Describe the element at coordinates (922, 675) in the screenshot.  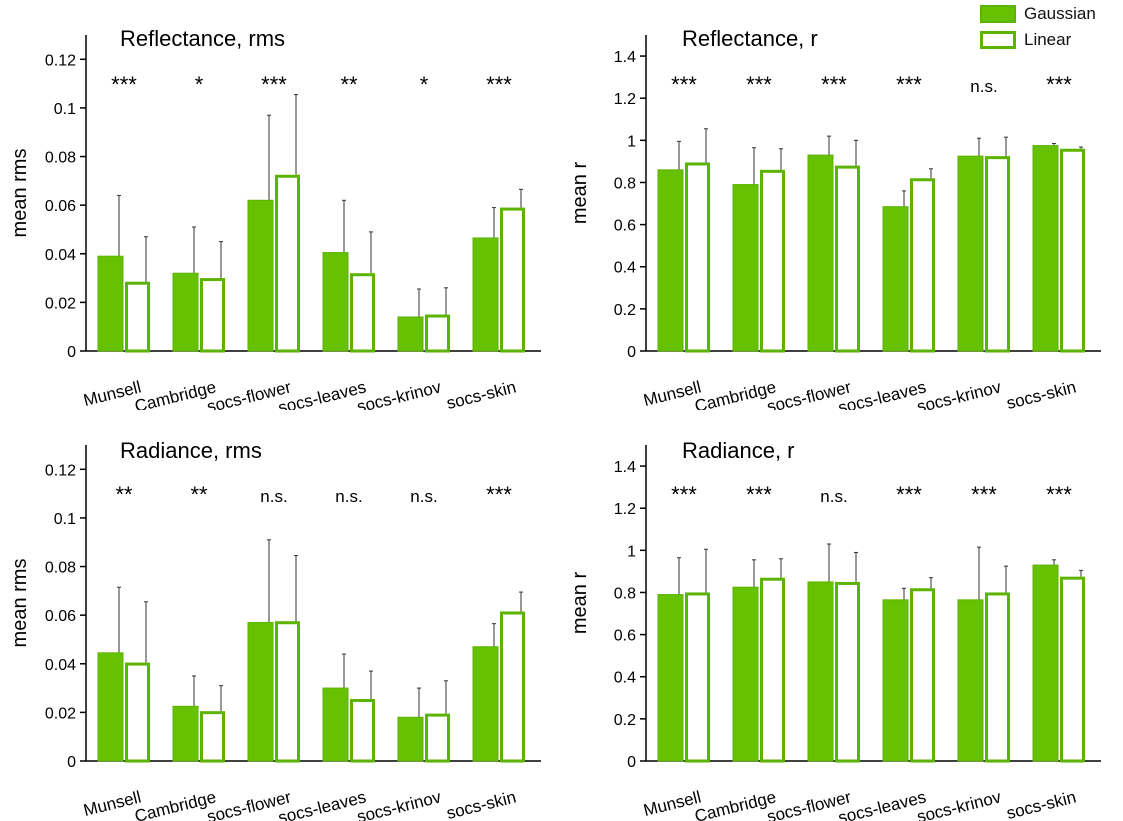
I see `bar-linear-socs-leaves` at that location.